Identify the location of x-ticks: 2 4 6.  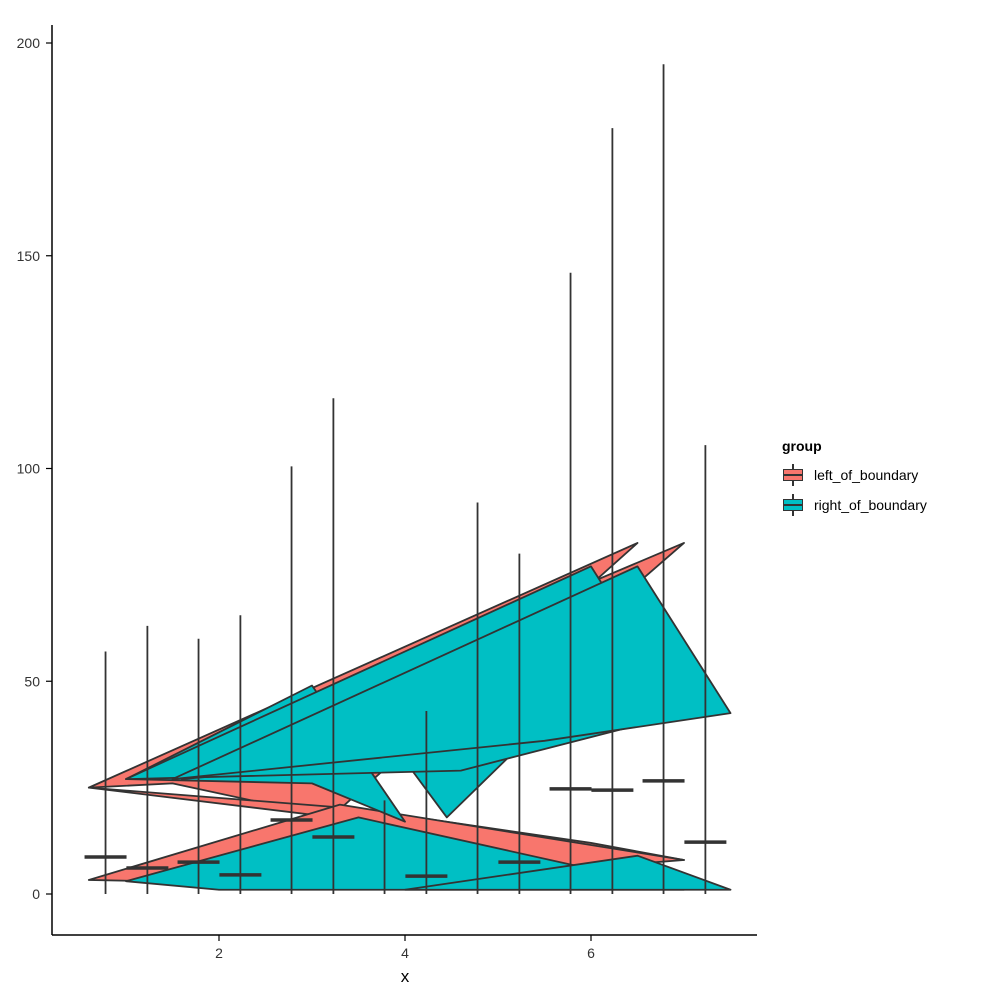
(405, 948).